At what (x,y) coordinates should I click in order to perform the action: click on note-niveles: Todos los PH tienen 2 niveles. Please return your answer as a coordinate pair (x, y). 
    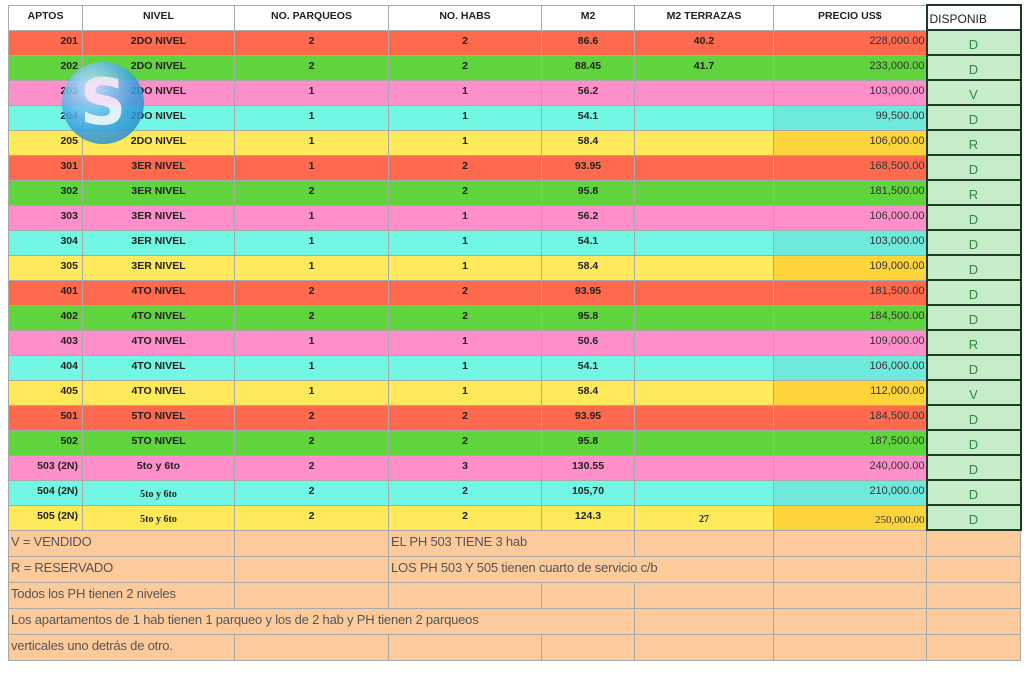
    Looking at the image, I should click on (121, 595).